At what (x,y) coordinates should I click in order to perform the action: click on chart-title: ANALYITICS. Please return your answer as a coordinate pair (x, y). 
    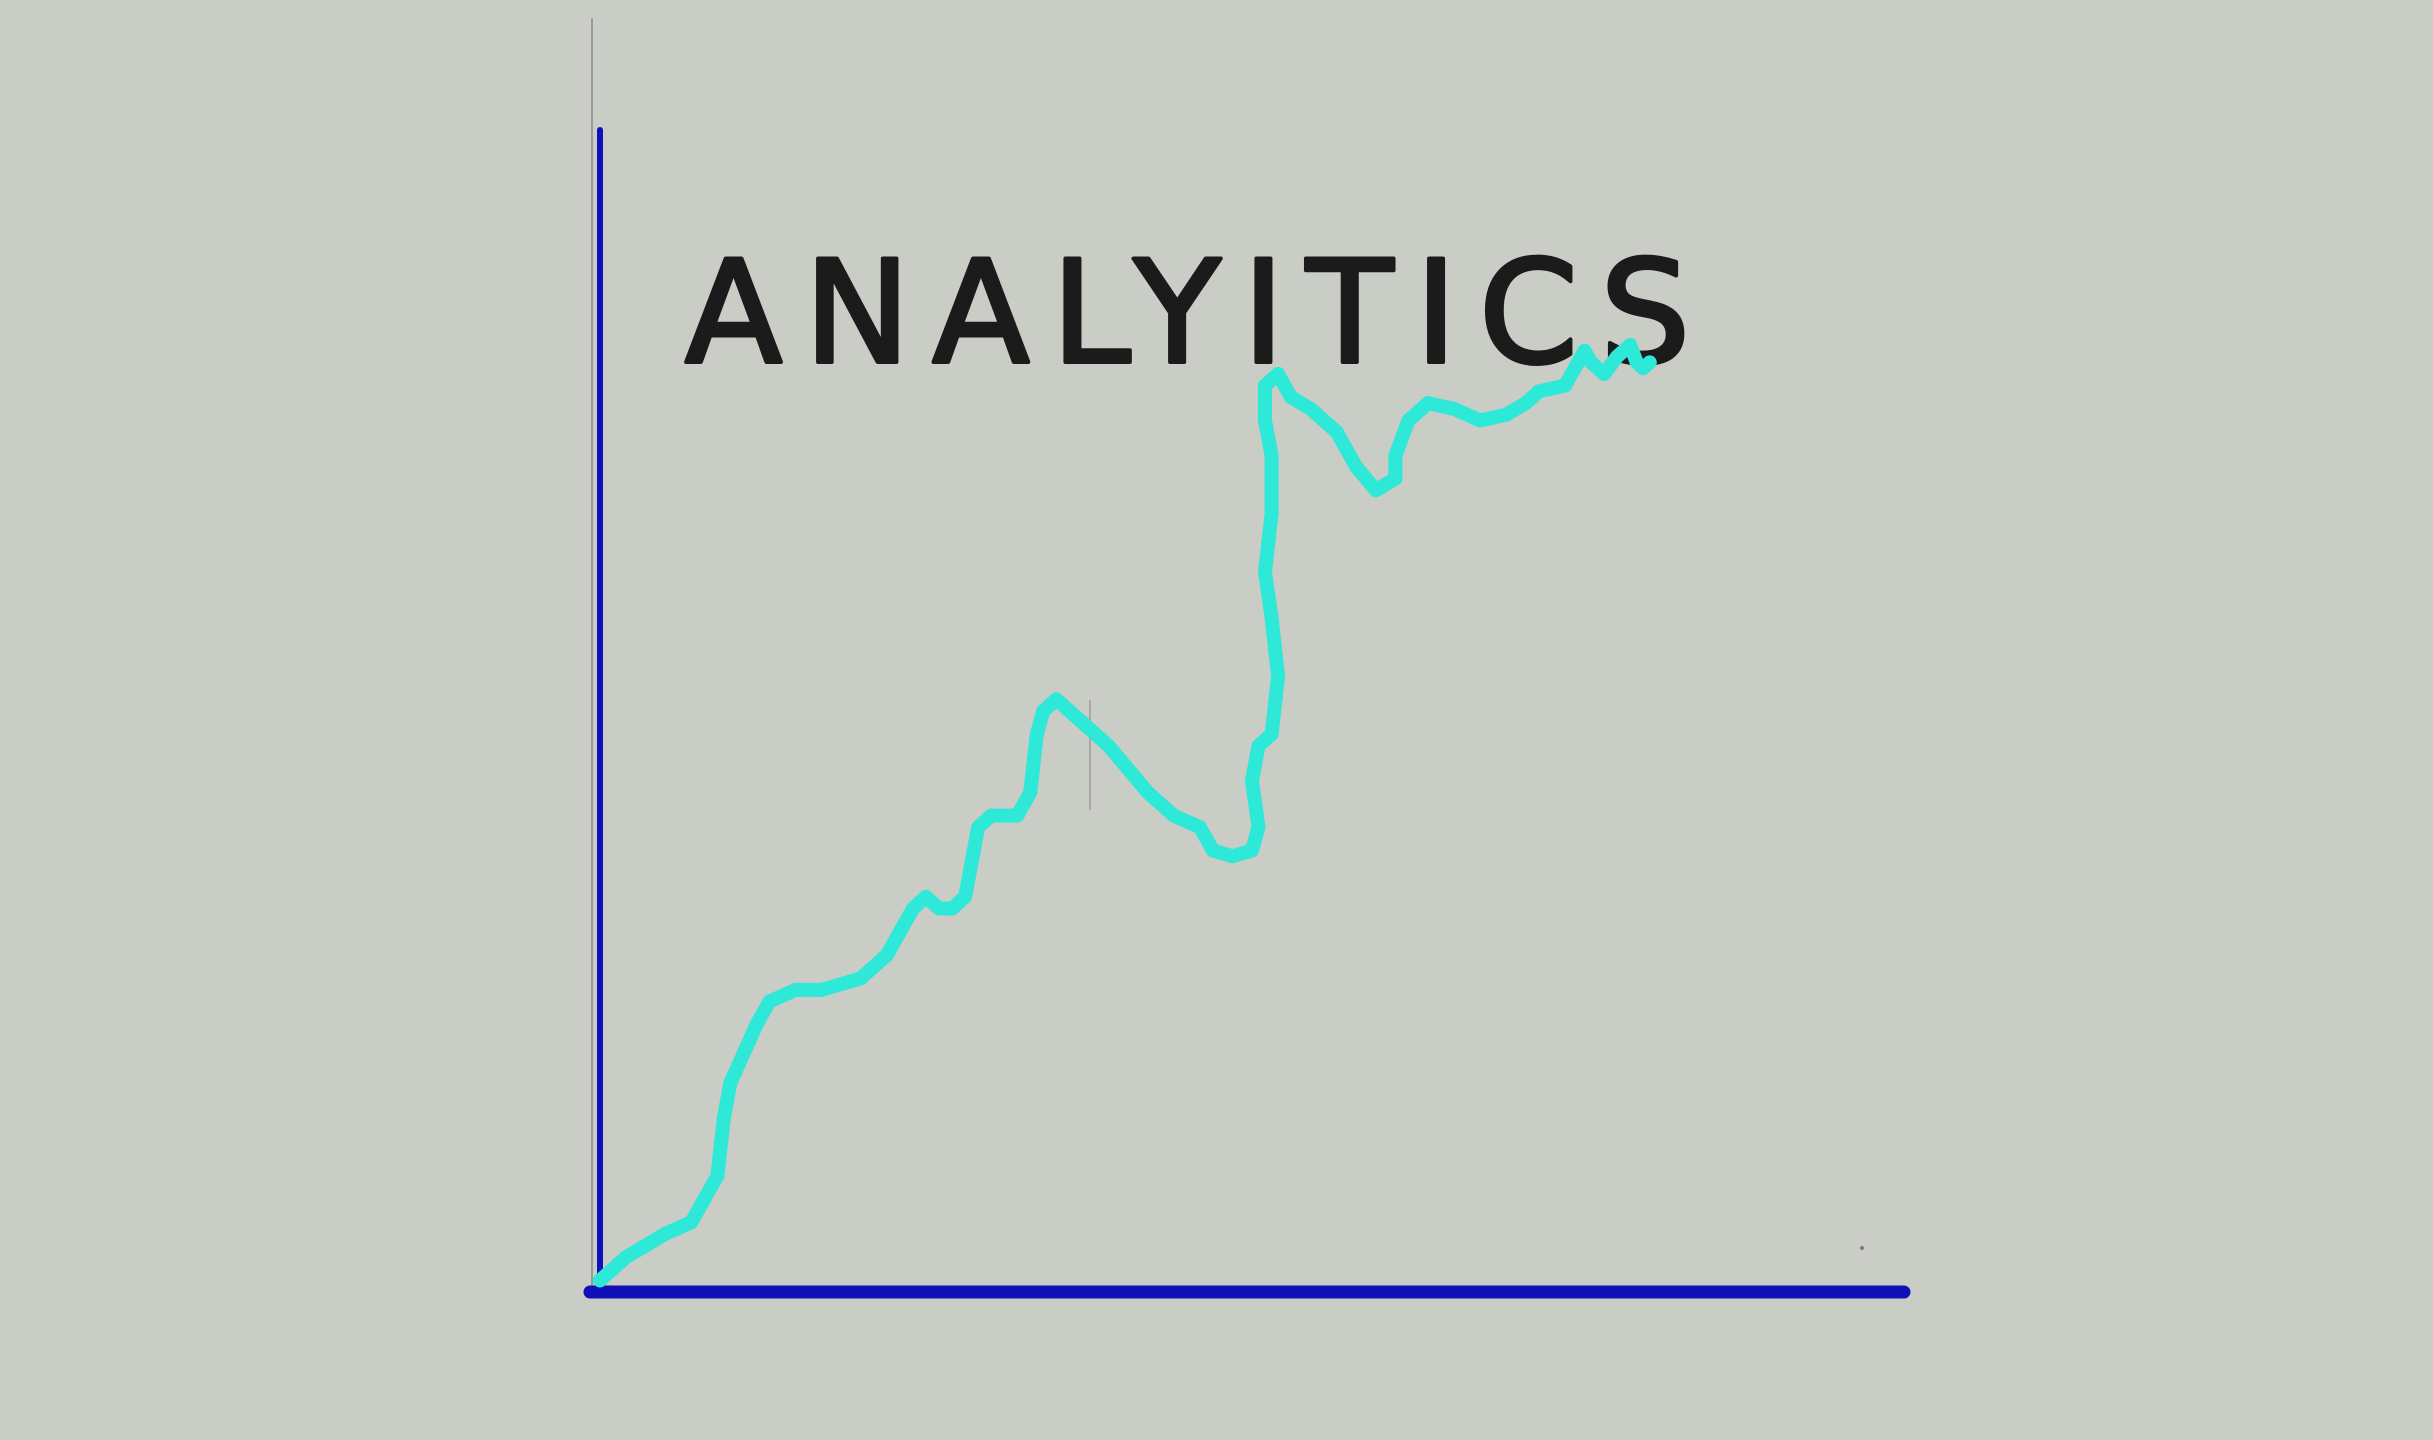
    Looking at the image, I should click on (1198, 313).